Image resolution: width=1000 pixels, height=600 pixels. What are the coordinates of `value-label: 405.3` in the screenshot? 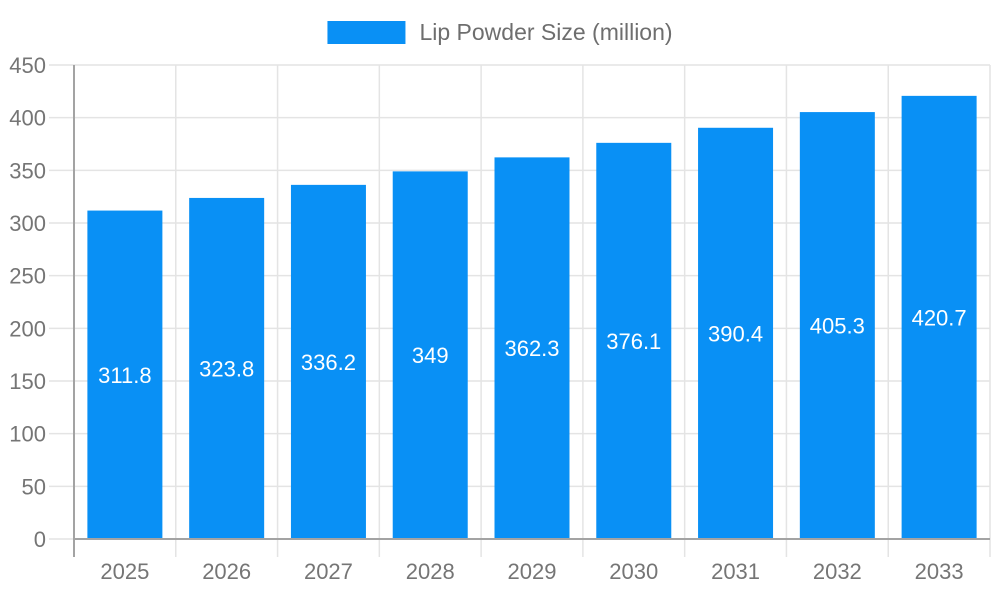 It's located at (837, 326).